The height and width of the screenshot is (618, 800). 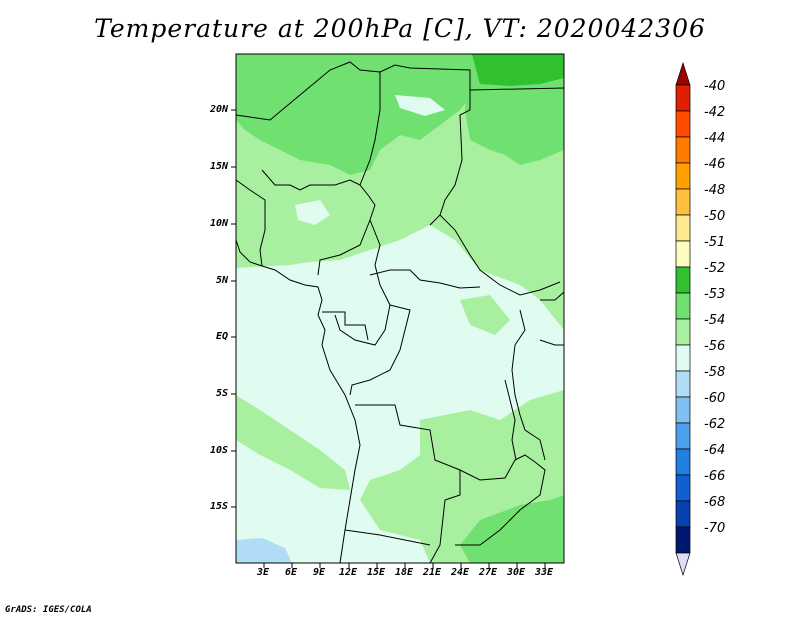 I want to click on y-label-20n: 20N, so click(x=218, y=109).